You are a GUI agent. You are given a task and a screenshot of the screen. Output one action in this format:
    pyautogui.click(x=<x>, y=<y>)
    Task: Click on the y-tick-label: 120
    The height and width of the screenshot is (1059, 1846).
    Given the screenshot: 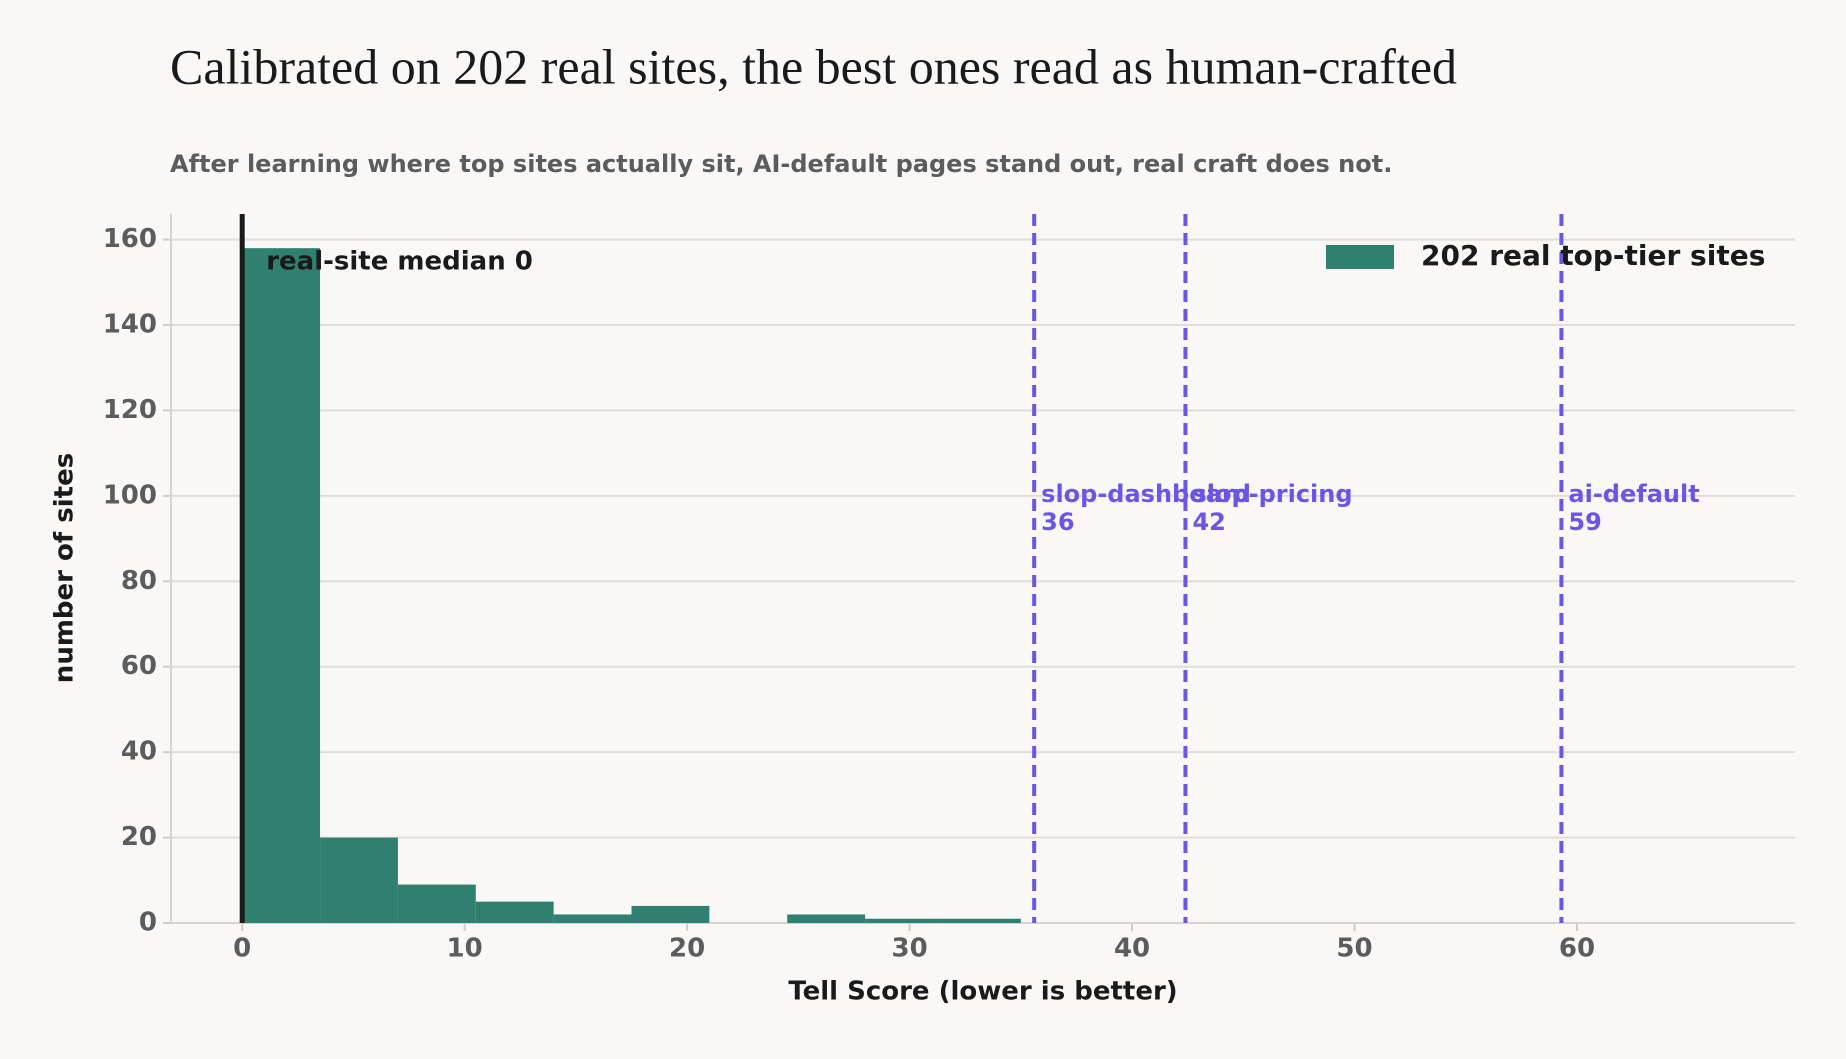 What is the action you would take?
    pyautogui.click(x=130, y=410)
    